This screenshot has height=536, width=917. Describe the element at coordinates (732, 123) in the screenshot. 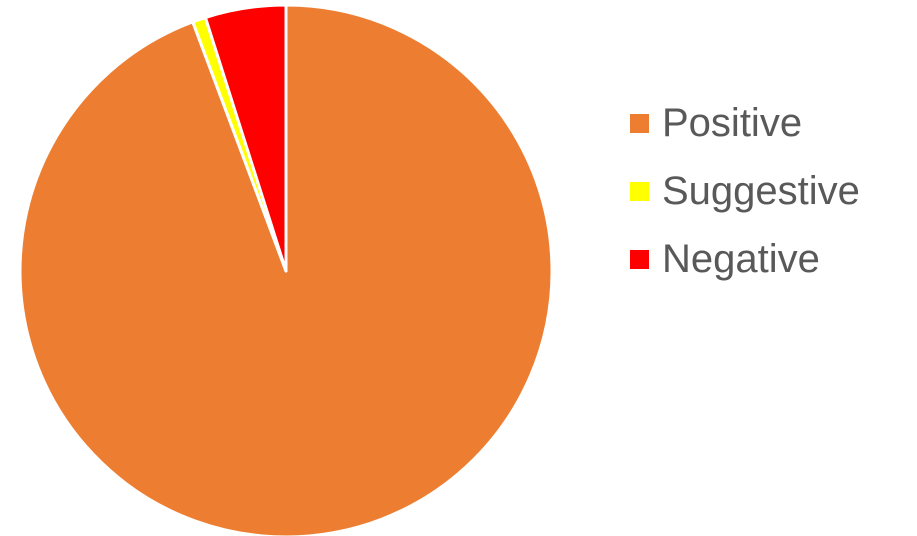

I see `legend-label-positive: Positive` at that location.